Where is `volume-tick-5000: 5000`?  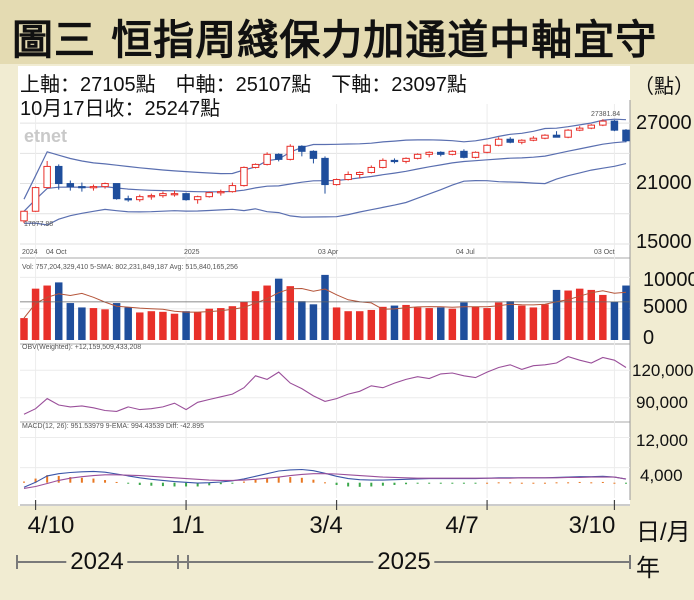 volume-tick-5000: 5000 is located at coordinates (665, 307).